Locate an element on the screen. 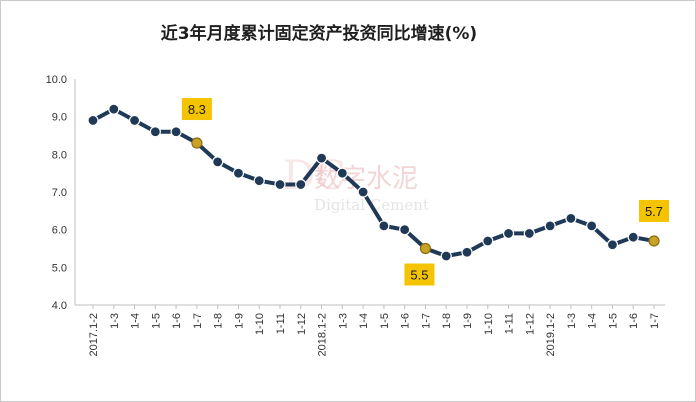  callout-label: 5.5 is located at coordinates (419, 275).